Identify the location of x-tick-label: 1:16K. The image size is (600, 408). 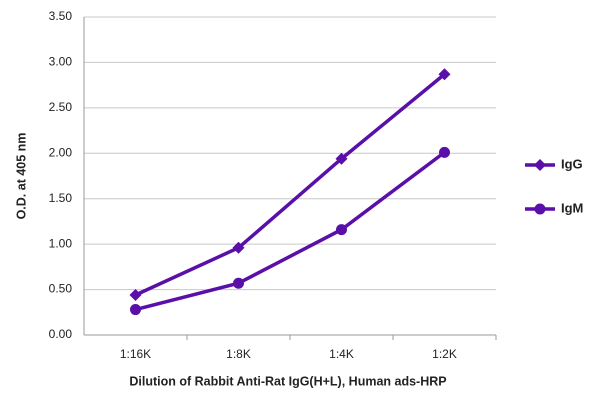
(135, 354).